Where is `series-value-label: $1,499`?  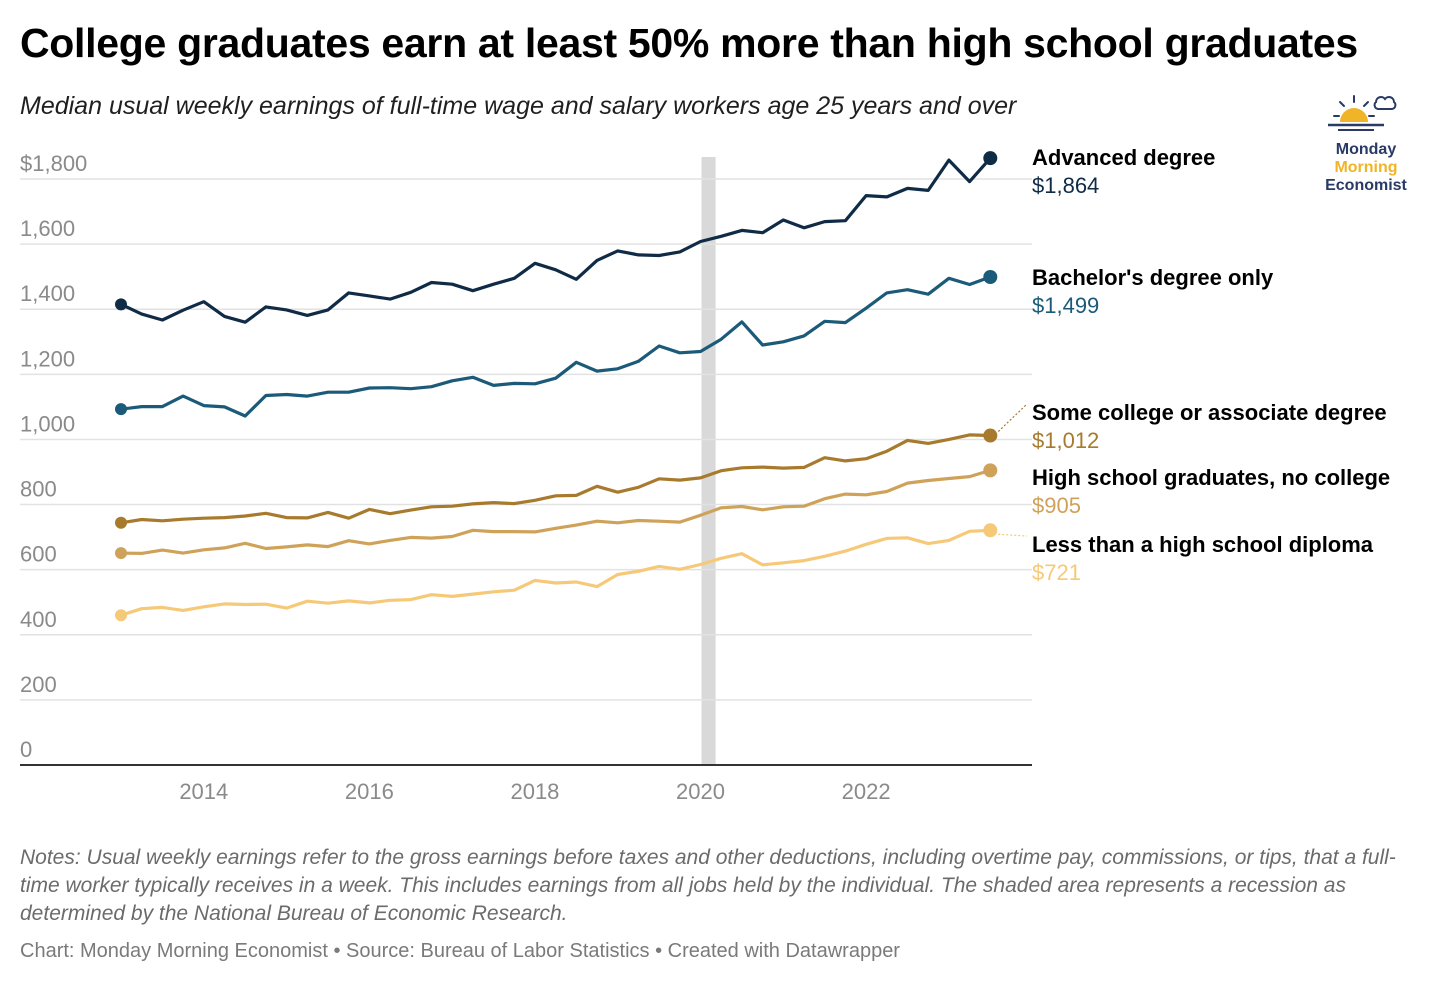
series-value-label: $1,499 is located at coordinates (1065, 305).